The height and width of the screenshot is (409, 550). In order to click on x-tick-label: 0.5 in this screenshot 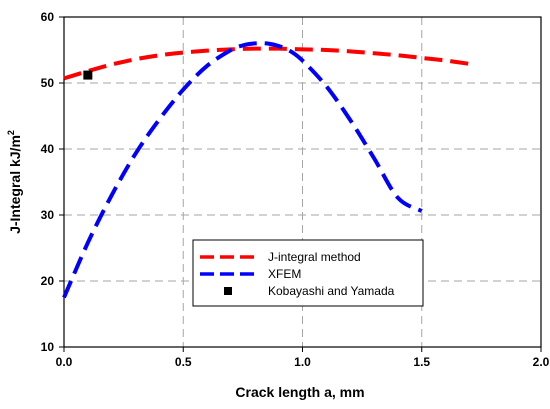, I will do `click(183, 362)`.